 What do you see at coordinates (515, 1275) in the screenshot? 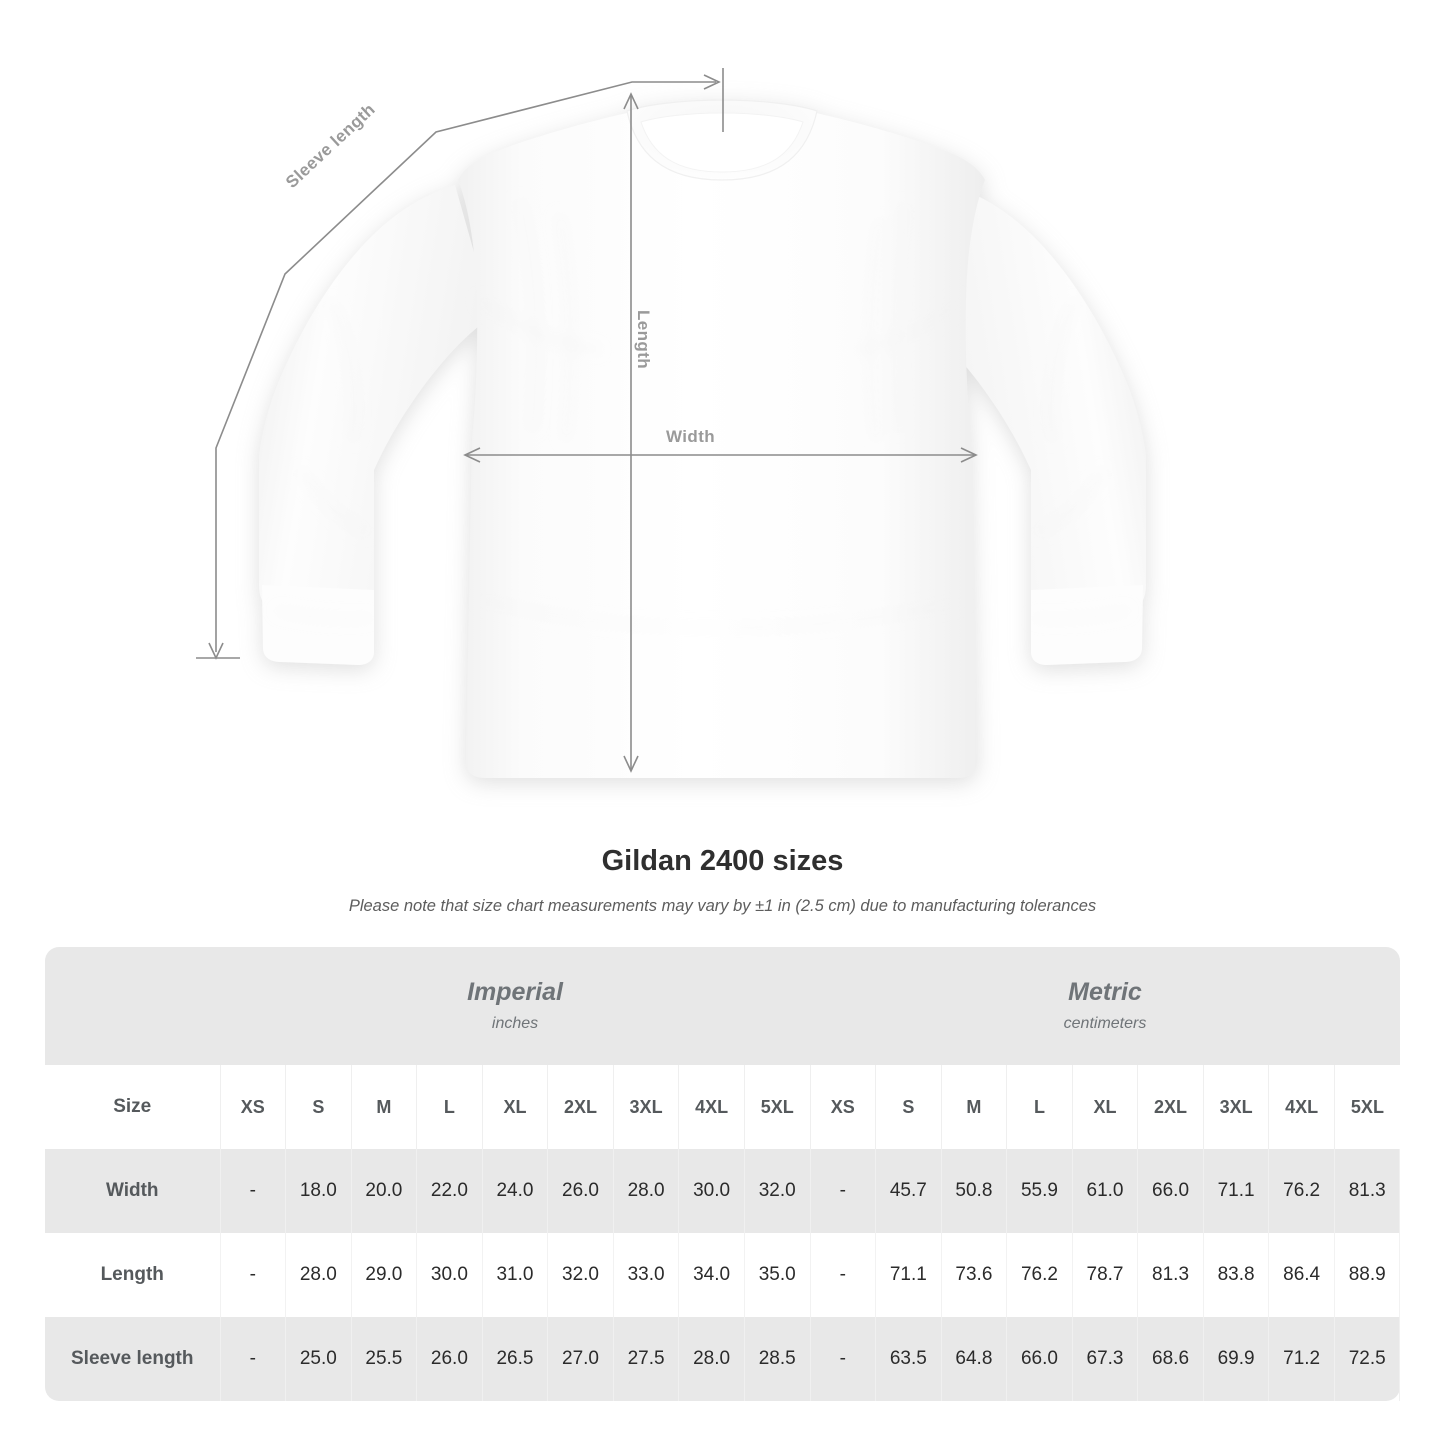
I see `table-cell: 31.0` at bounding box center [515, 1275].